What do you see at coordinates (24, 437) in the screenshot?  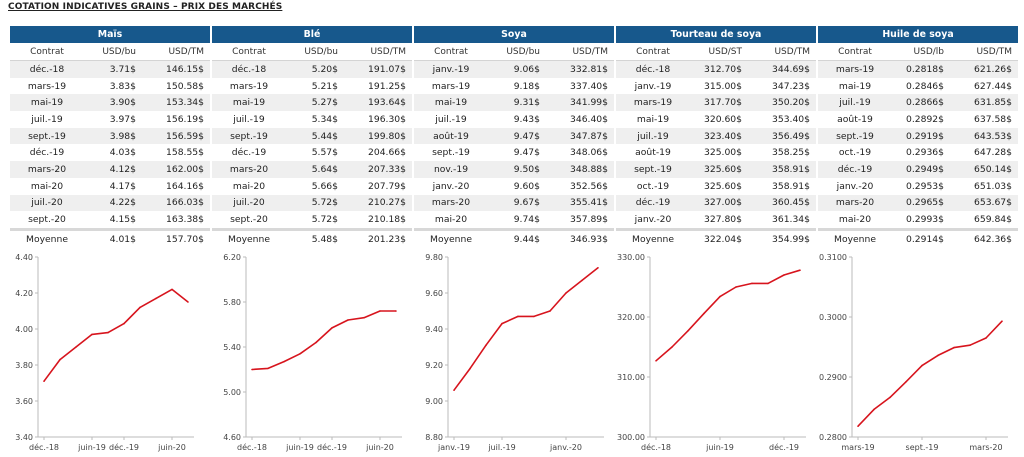 I see `y-tick-label: 3.40` at bounding box center [24, 437].